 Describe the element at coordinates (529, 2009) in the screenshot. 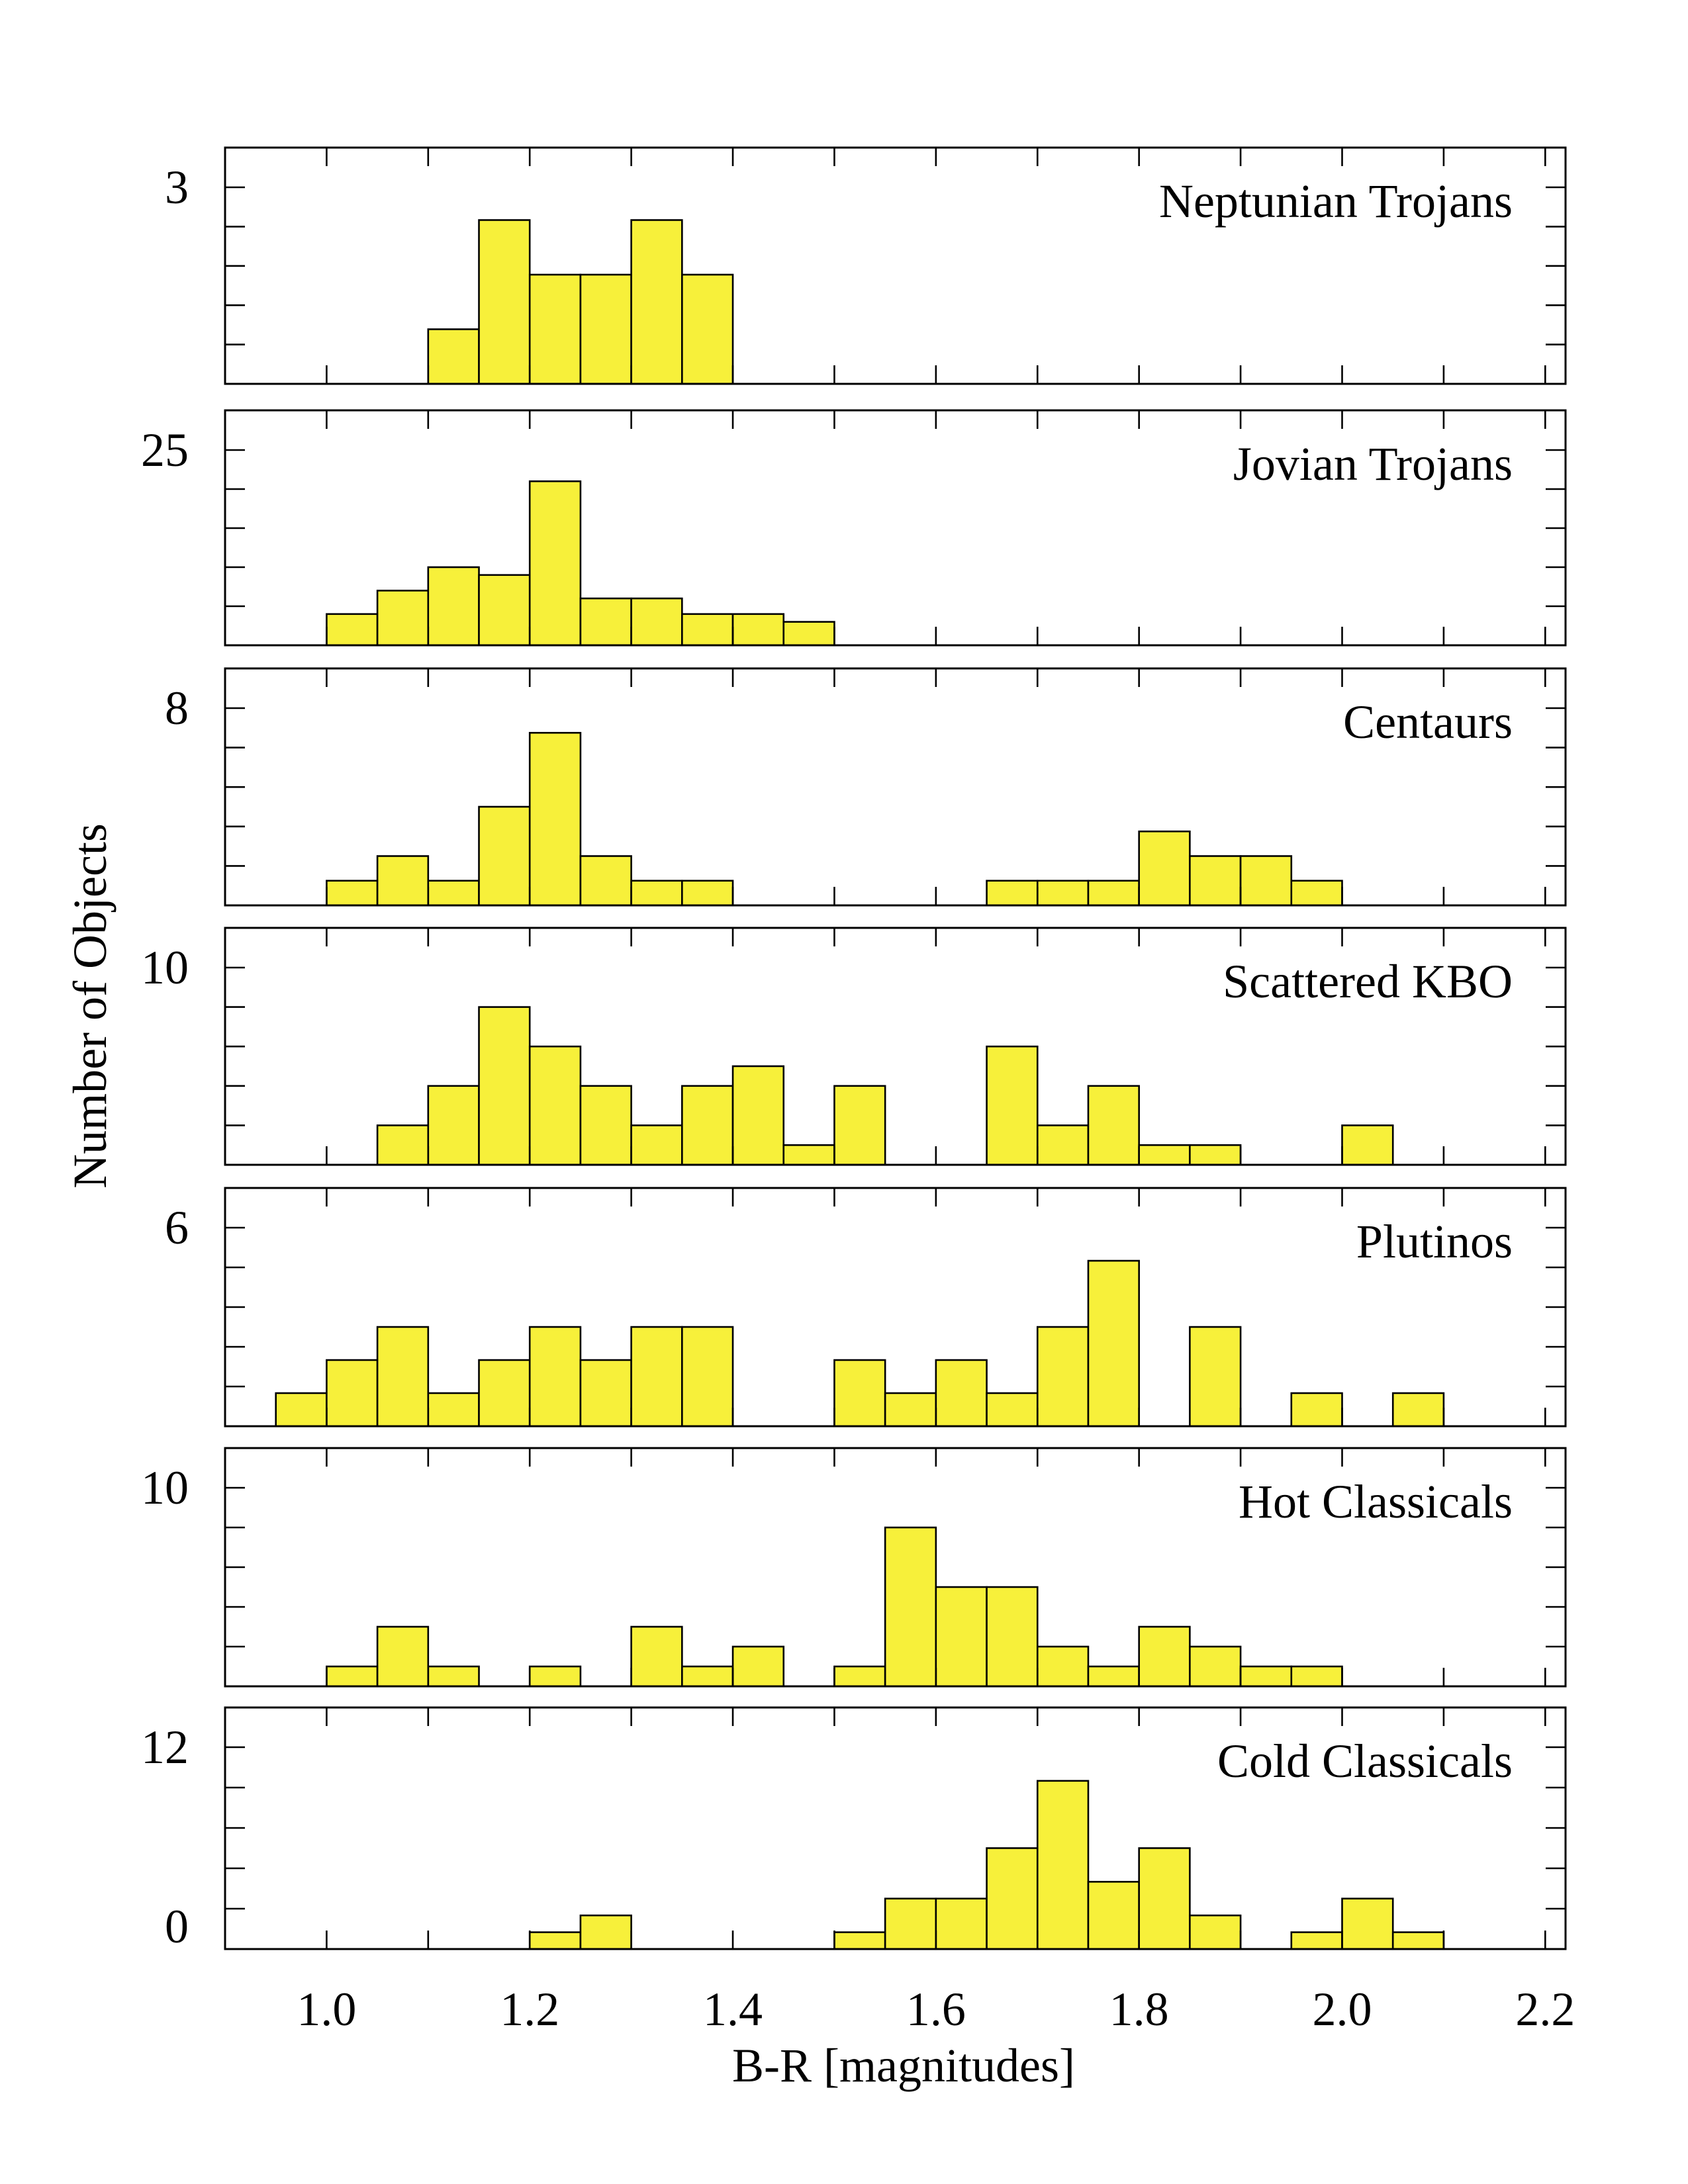

I see `x-tick-label: 1.2` at that location.